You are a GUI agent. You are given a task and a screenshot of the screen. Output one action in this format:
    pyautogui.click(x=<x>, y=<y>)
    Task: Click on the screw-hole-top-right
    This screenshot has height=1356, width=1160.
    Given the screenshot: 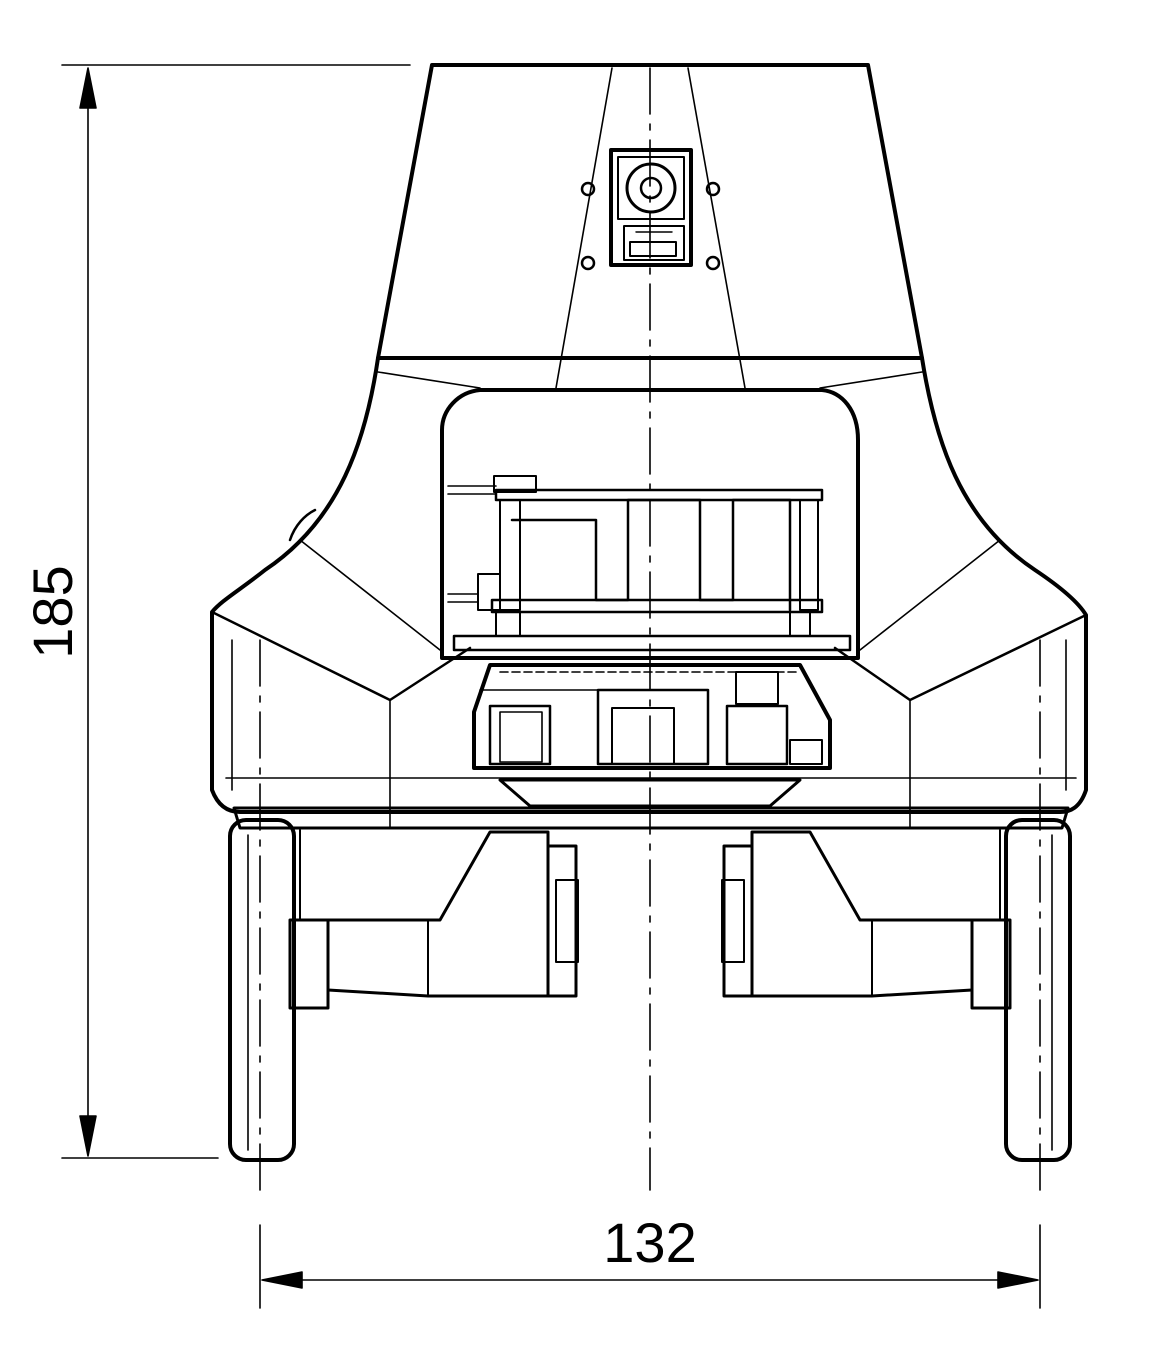 What is the action you would take?
    pyautogui.click(x=713, y=189)
    